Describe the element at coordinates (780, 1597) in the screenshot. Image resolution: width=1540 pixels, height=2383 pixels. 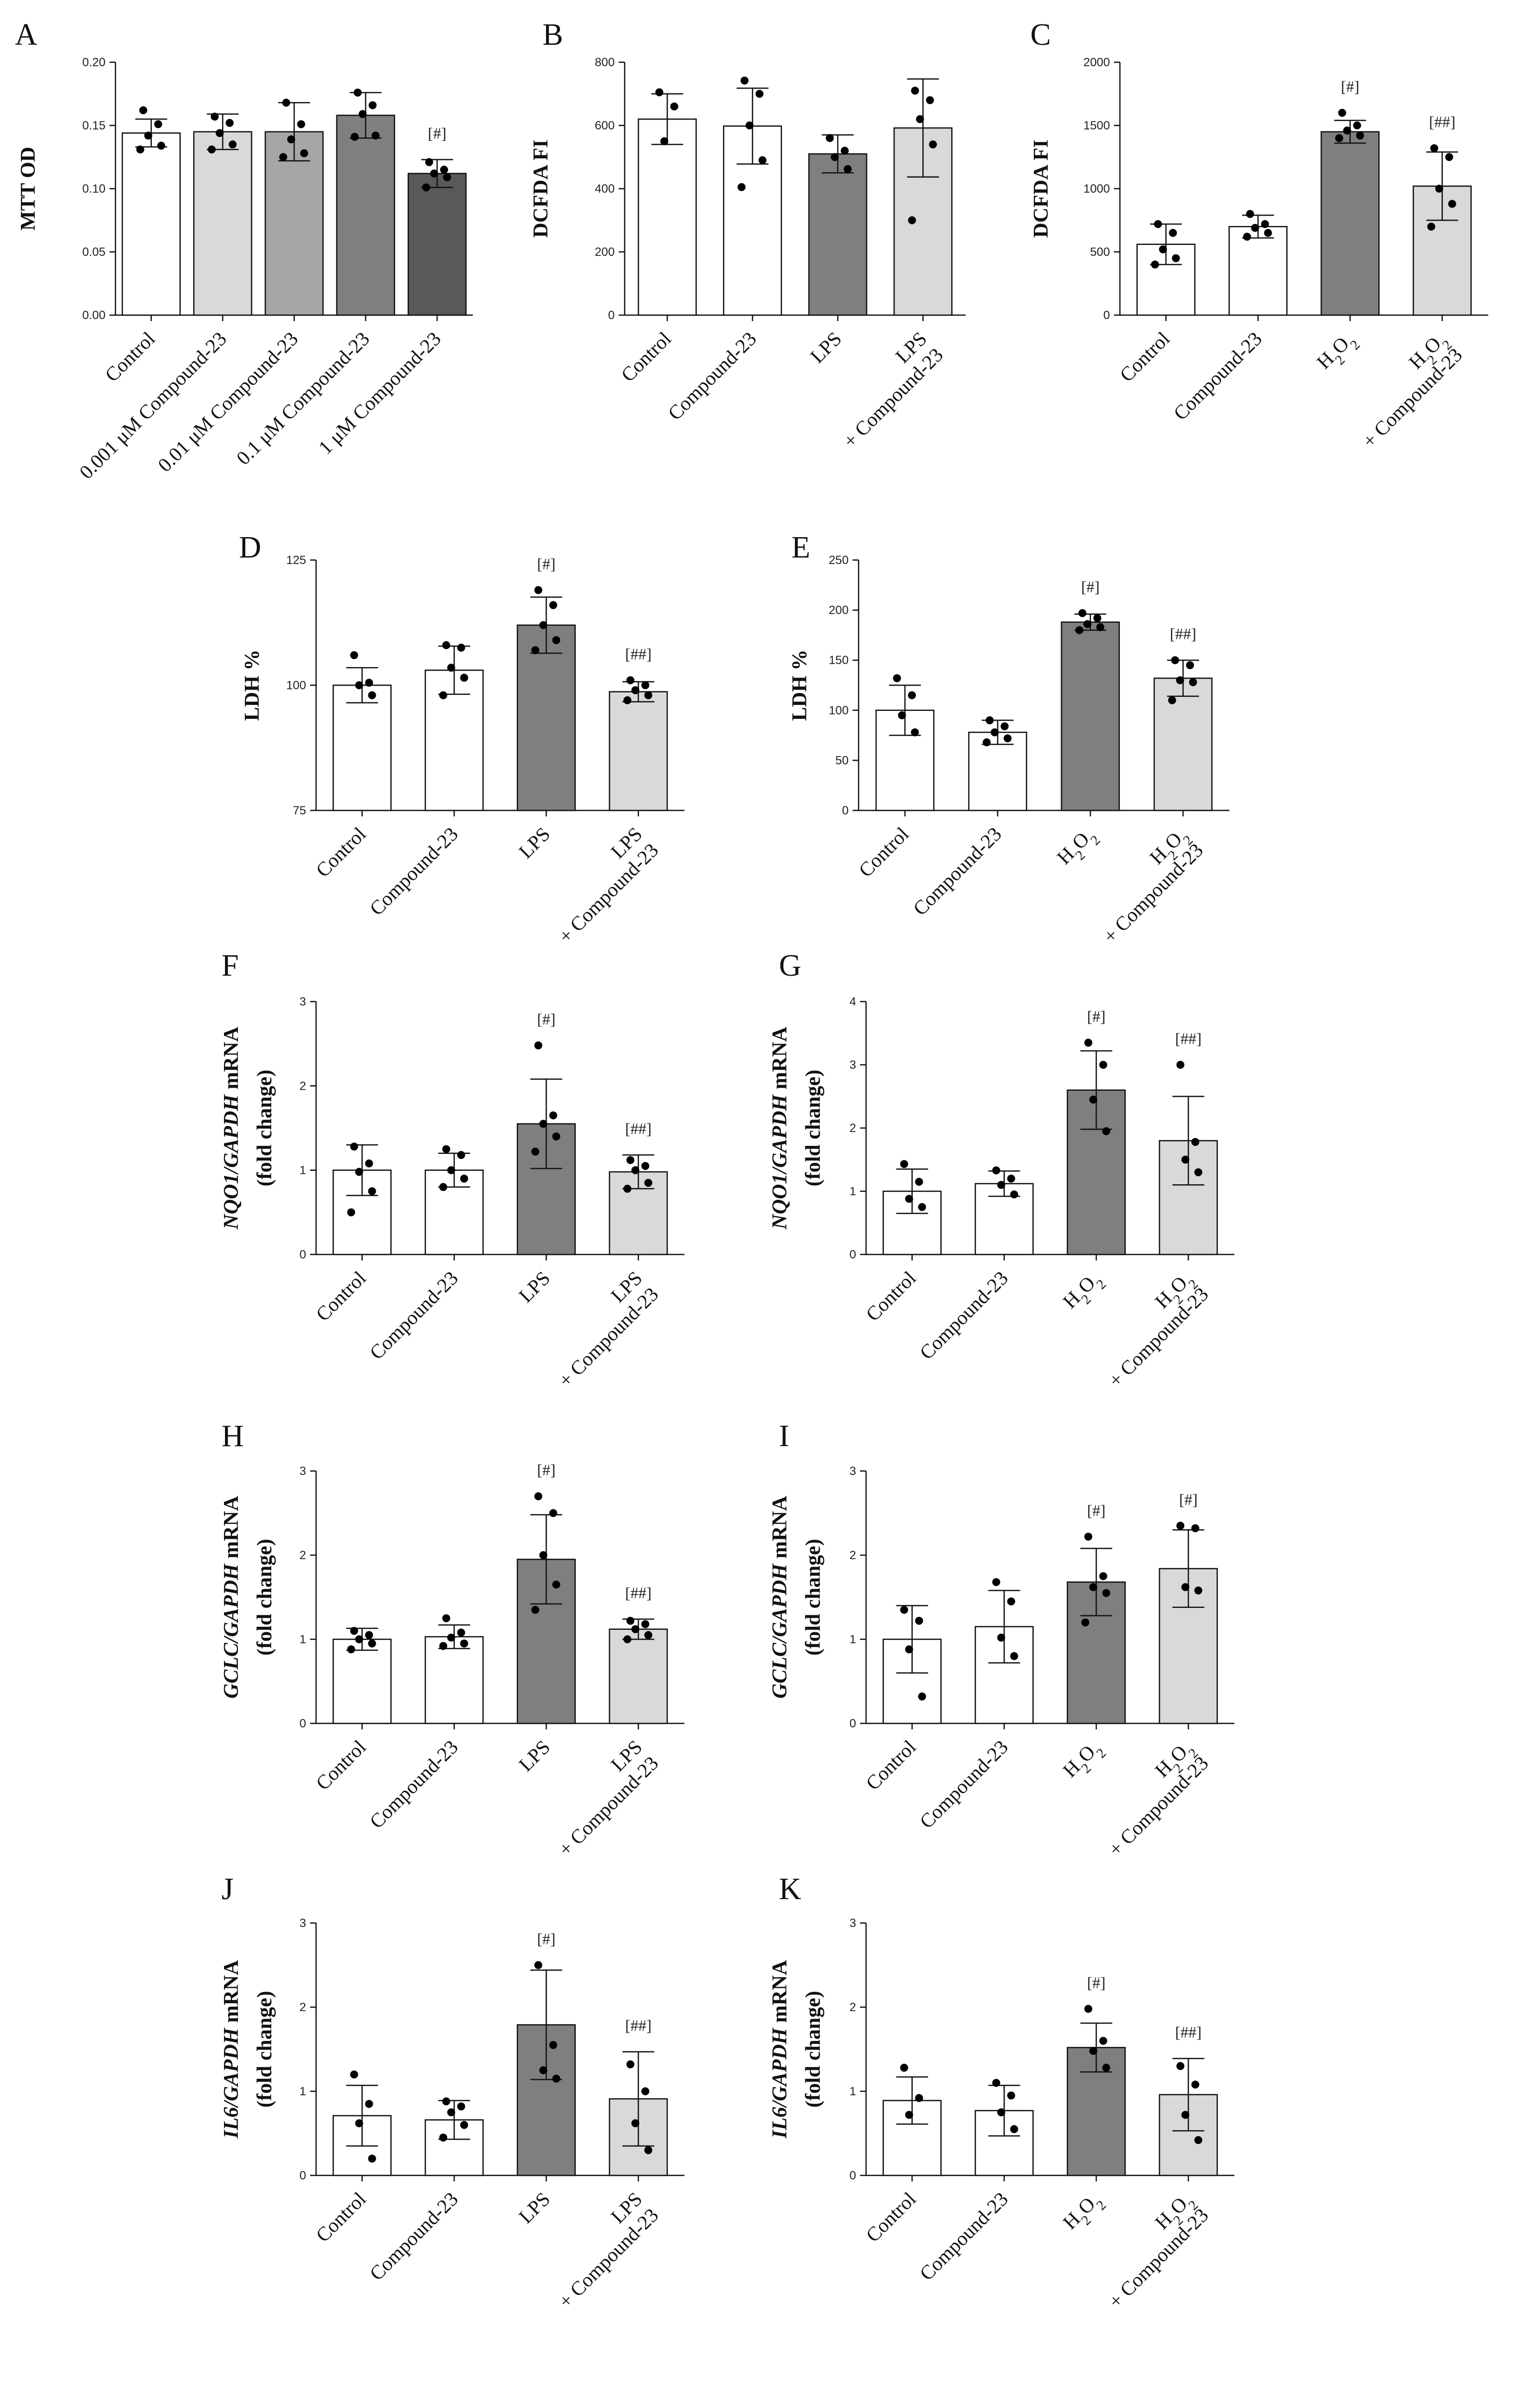
I see `y-axis-label: GCLC/GAPDH mRNA` at that location.